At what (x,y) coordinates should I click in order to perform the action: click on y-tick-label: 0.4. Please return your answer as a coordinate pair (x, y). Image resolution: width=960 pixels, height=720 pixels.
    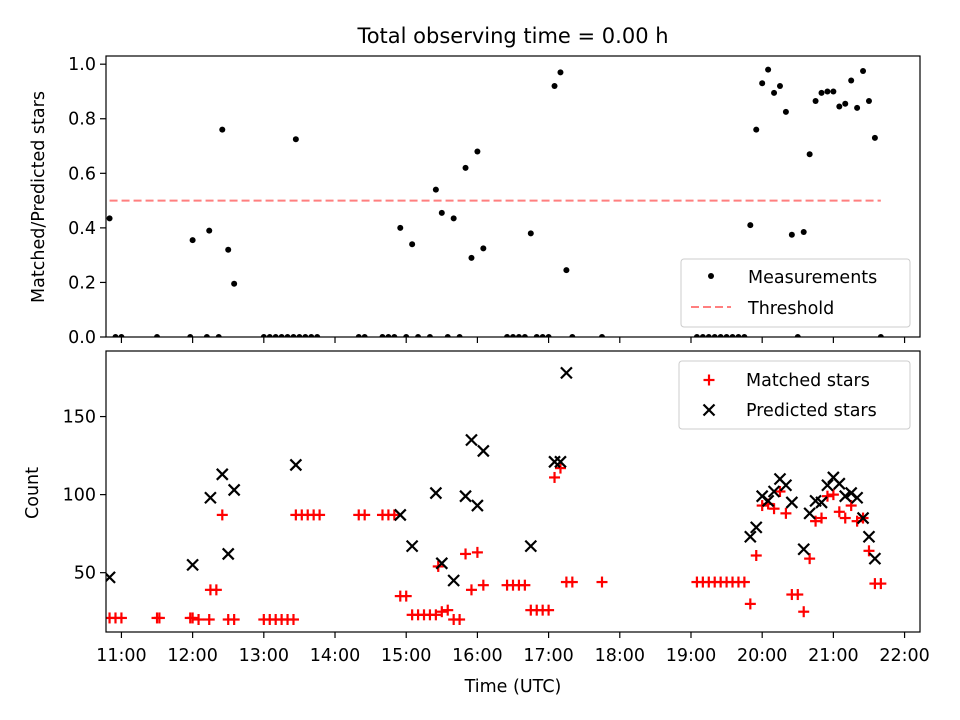
    Looking at the image, I should click on (82, 229).